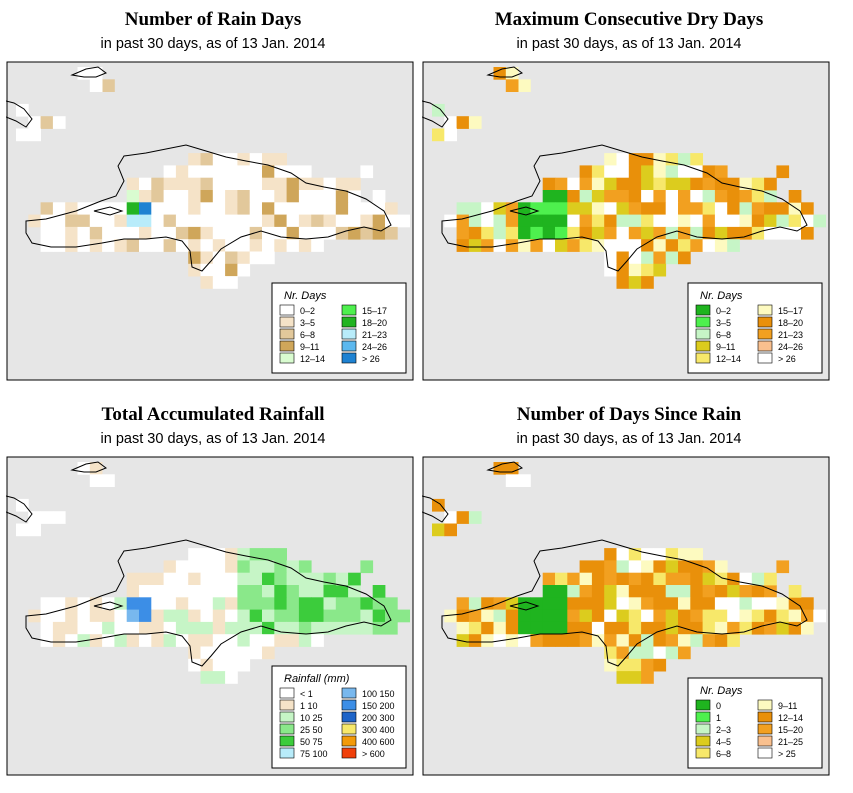 This screenshot has height=793, width=853. I want to click on legend-label: < 1, so click(306, 694).